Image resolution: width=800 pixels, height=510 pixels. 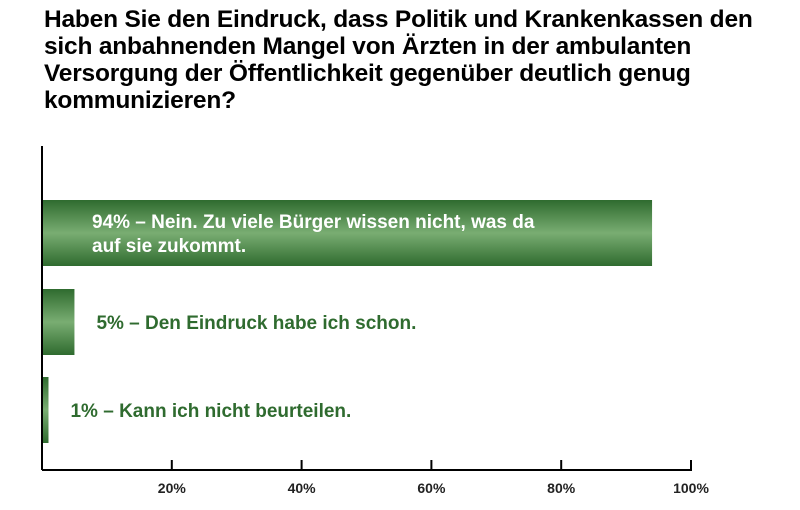 I want to click on x-axis-ticks: 20% 40% 60% 80% 100%, so click(x=433, y=478).